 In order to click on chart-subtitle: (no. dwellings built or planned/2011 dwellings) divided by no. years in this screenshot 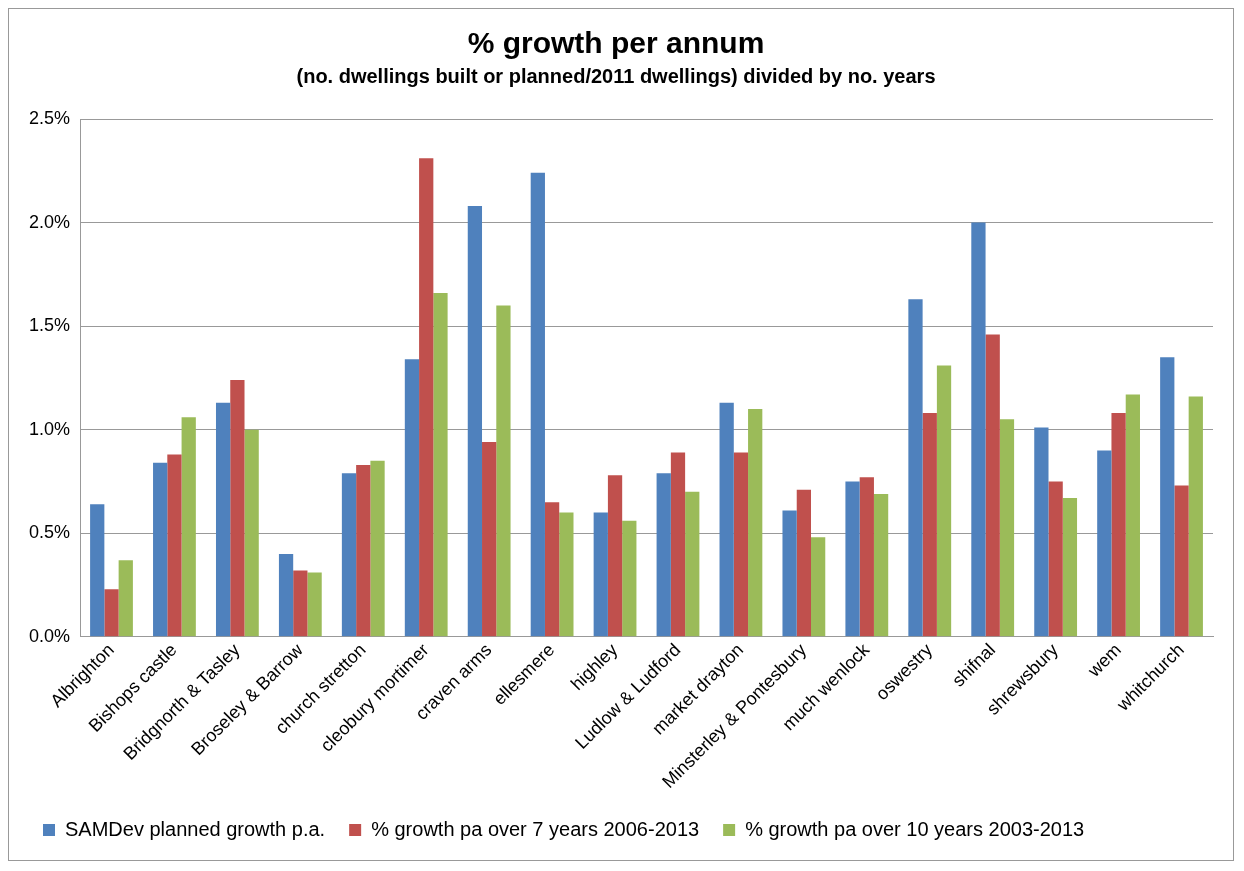, I will do `click(616, 75)`.